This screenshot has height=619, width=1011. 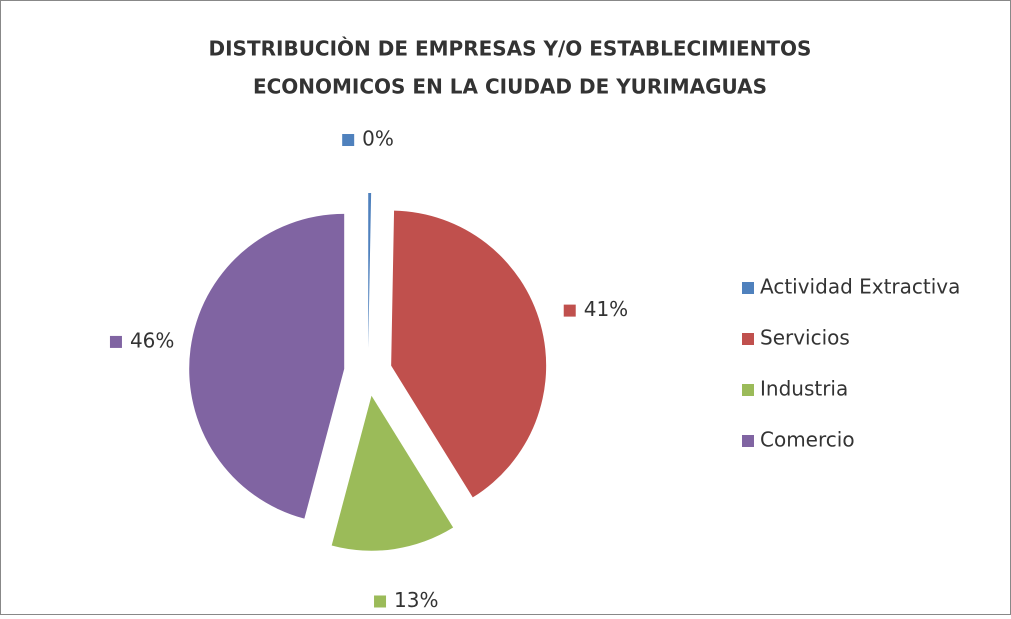 What do you see at coordinates (805, 338) in the screenshot?
I see `legend-label: Servicios` at bounding box center [805, 338].